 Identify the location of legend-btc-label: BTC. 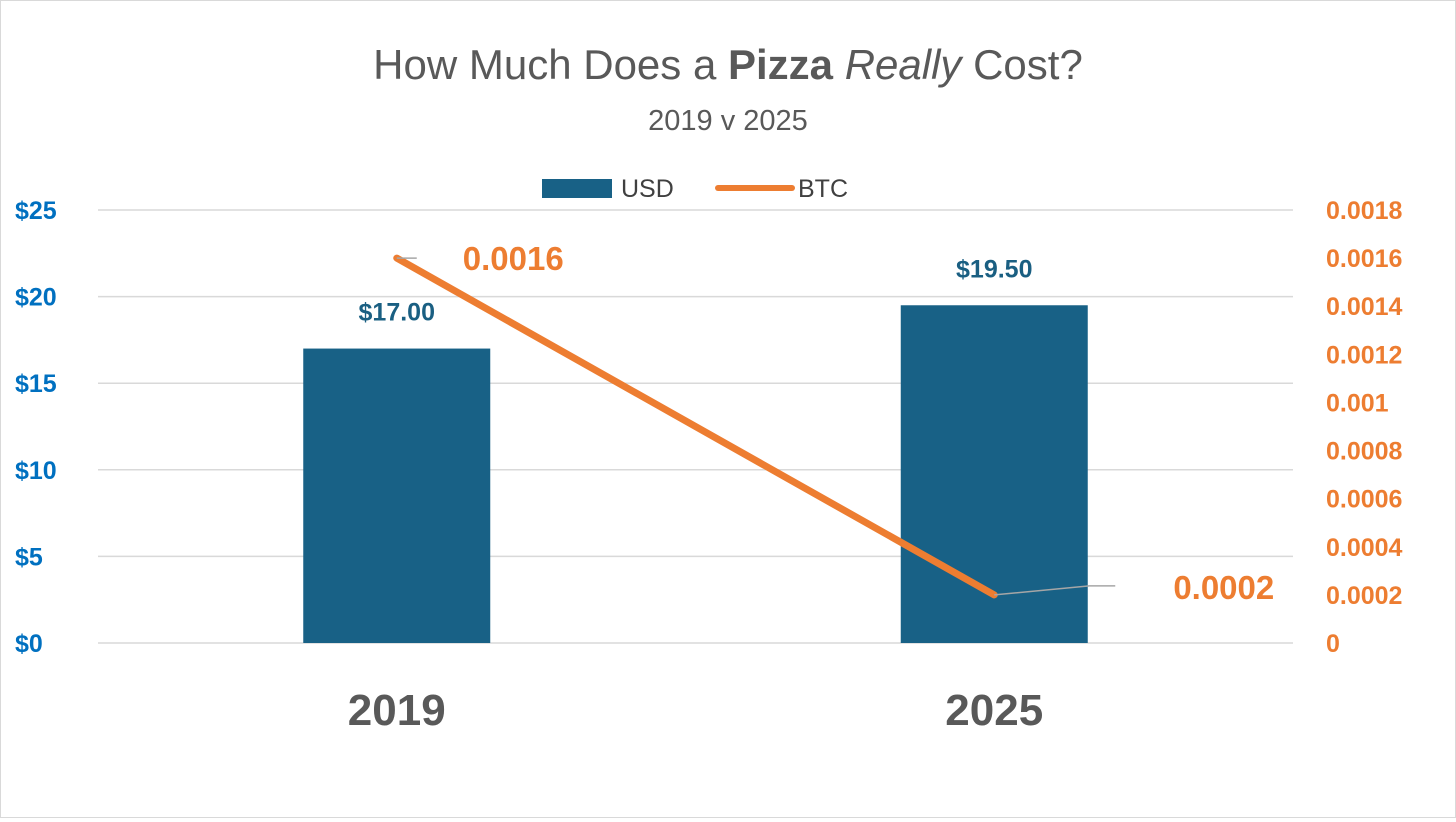
(823, 189).